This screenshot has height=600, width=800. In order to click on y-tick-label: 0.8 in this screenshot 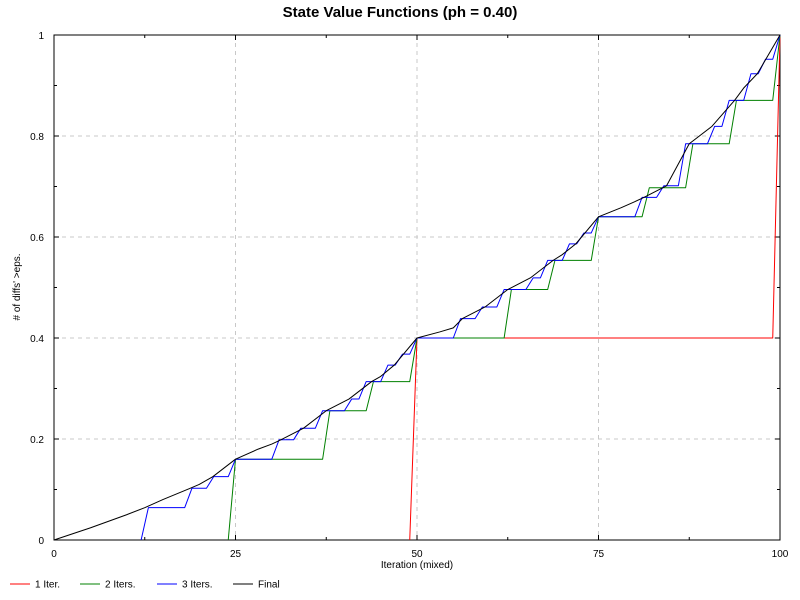, I will do `click(37, 137)`.